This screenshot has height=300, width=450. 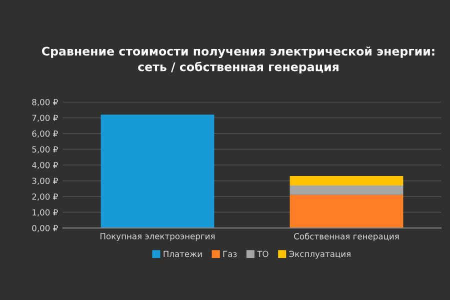 What do you see at coordinates (183, 254) in the screenshot?
I see `legend-label: Платежи` at bounding box center [183, 254].